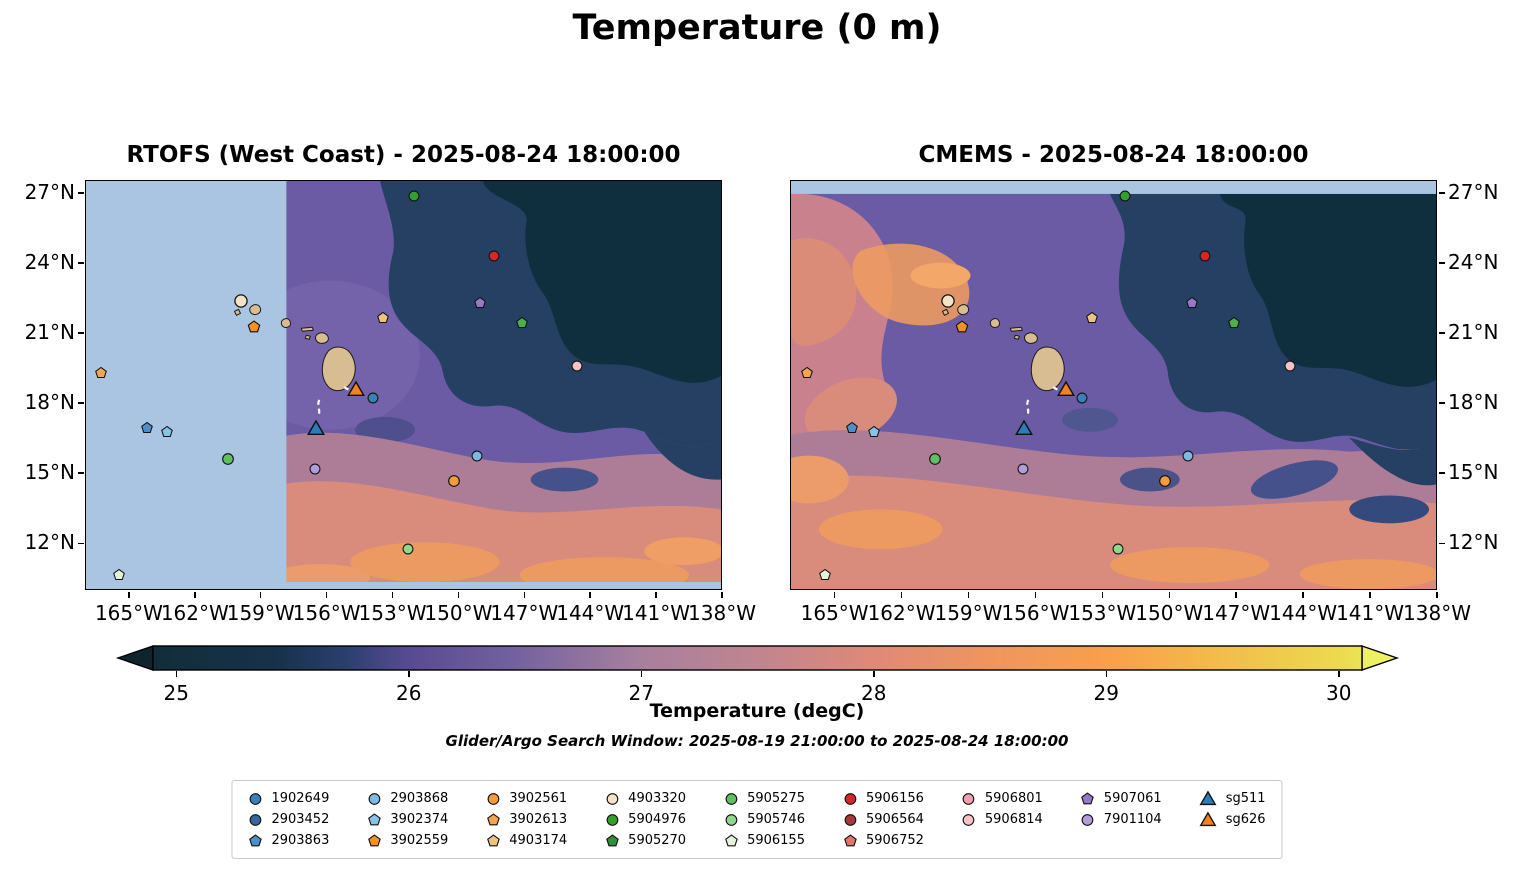 The image size is (1514, 889). What do you see at coordinates (645, 798) in the screenshot?
I see `legend-item-4903320: 4903320` at bounding box center [645, 798].